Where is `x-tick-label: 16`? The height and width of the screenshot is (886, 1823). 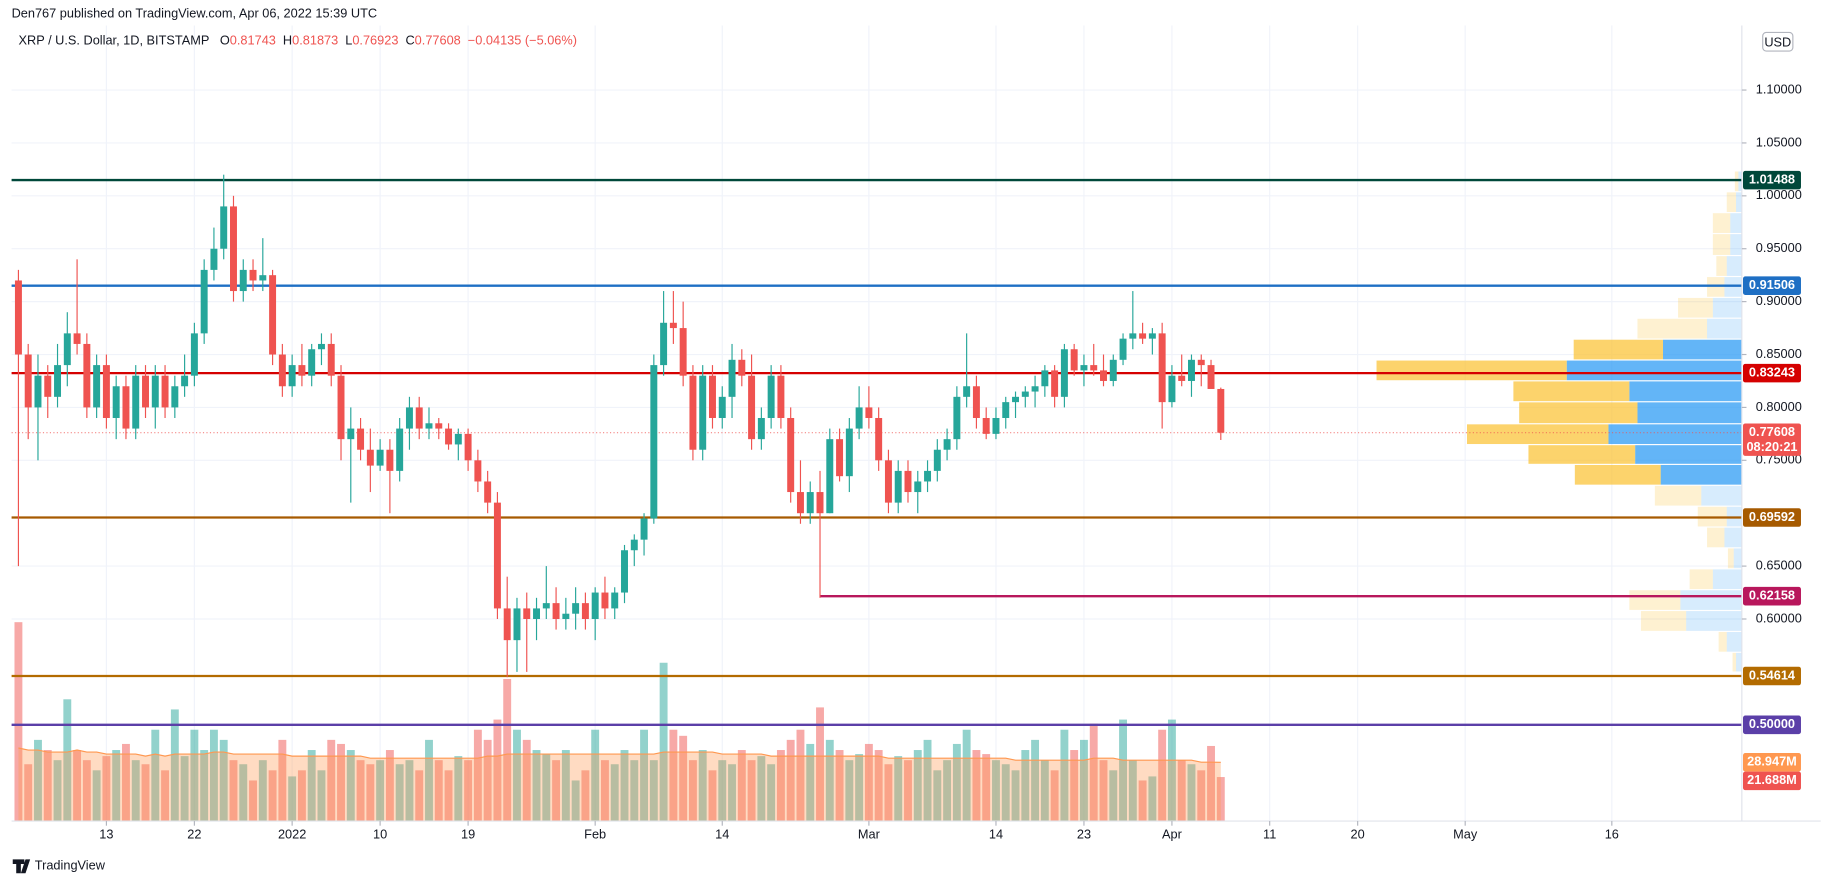 x-tick-label: 16 is located at coordinates (1612, 833).